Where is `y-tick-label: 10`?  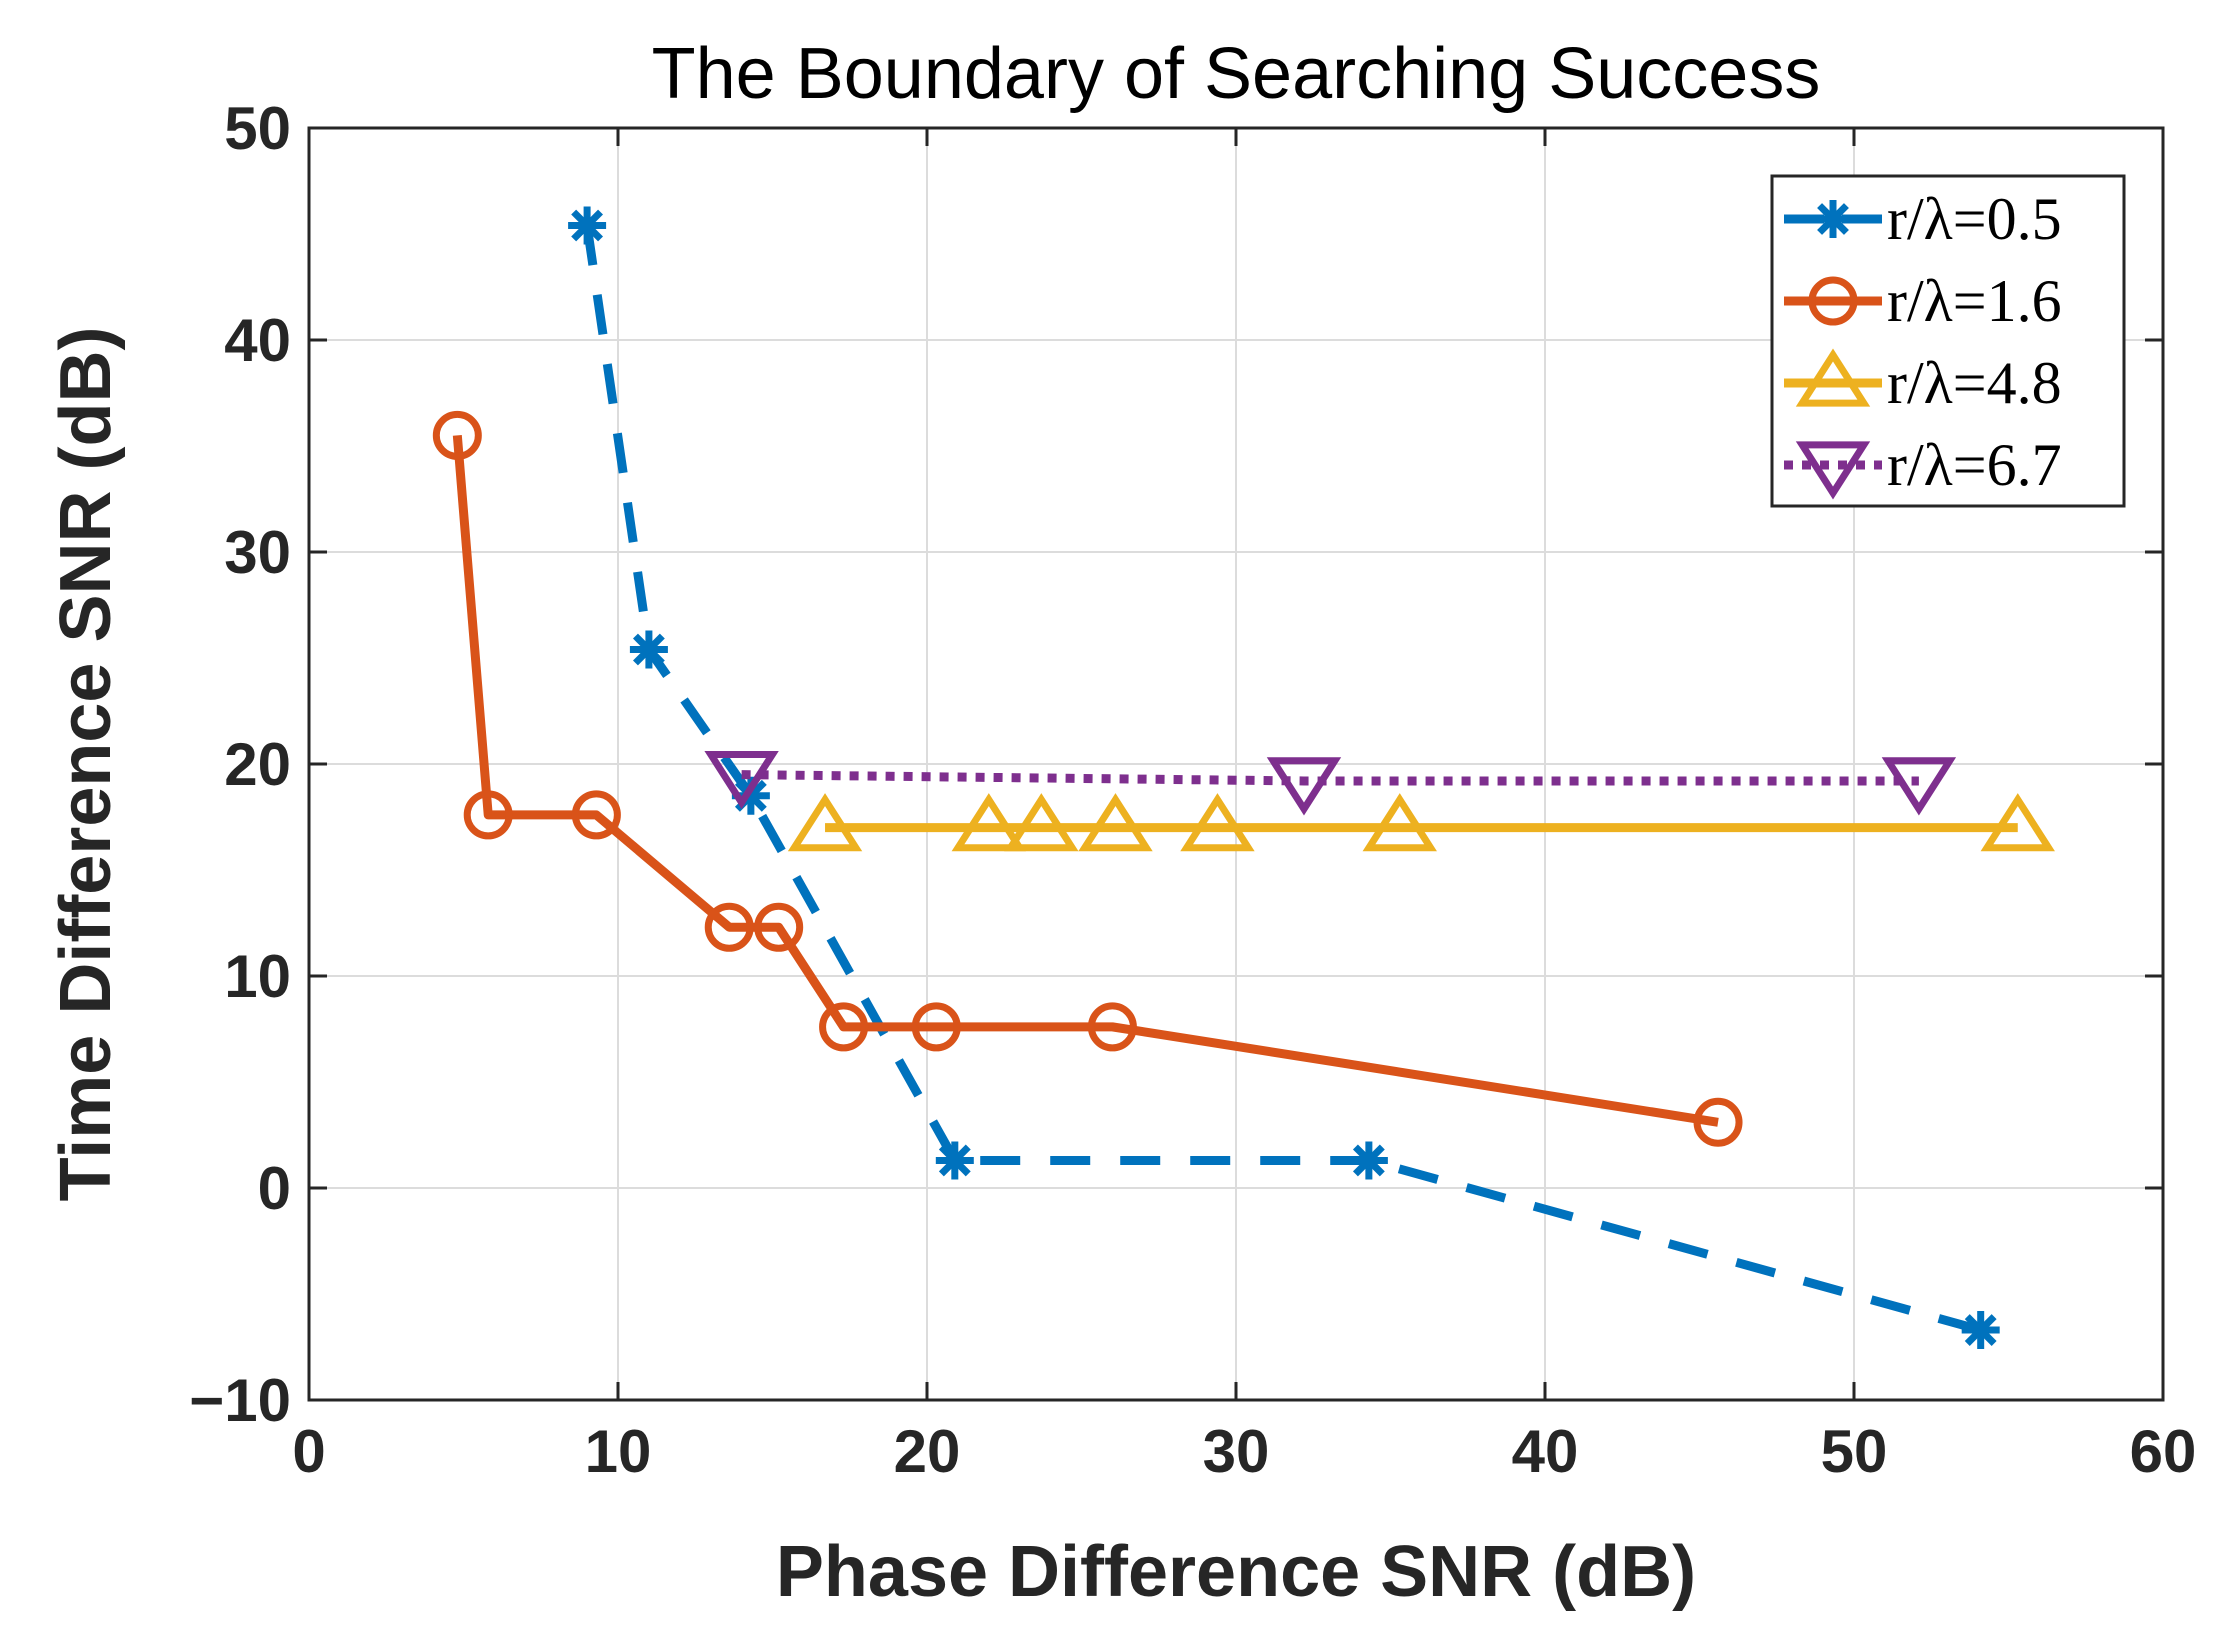 y-tick-label: 10 is located at coordinates (257, 976).